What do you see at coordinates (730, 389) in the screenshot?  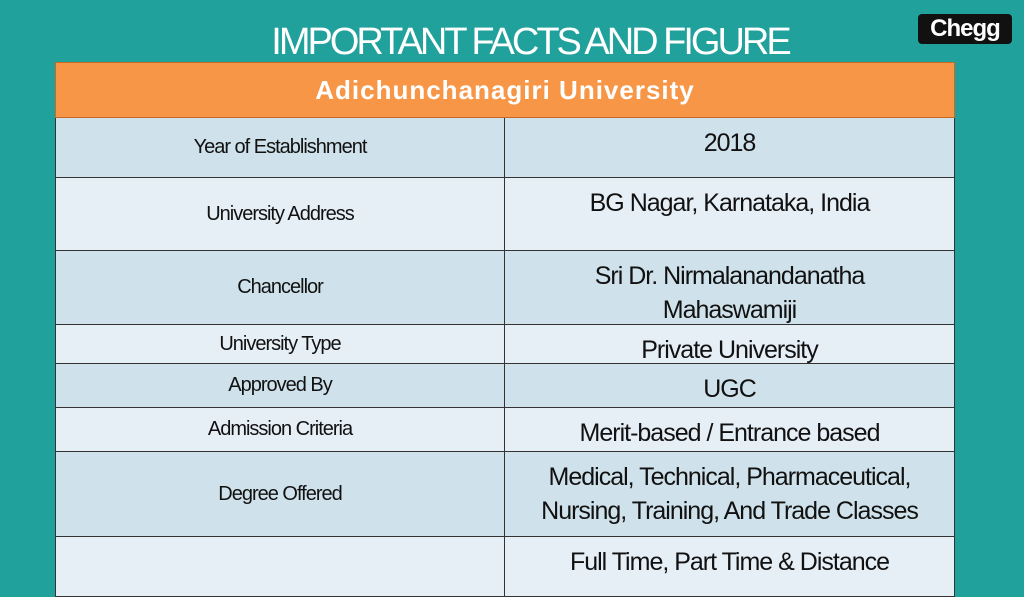 I see `row-value-text: UGC` at bounding box center [730, 389].